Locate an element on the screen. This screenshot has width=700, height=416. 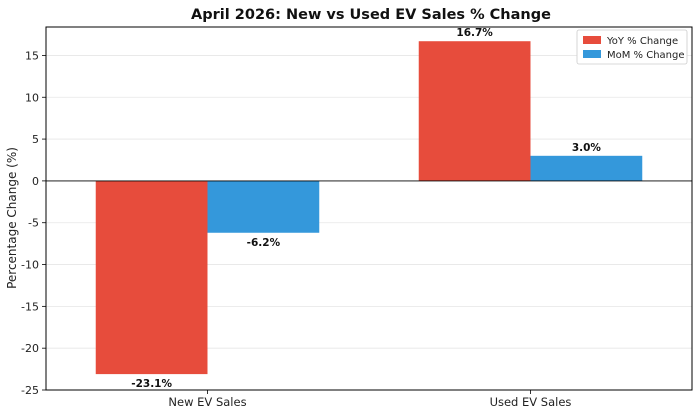
data-label: -6.2% is located at coordinates (264, 243).